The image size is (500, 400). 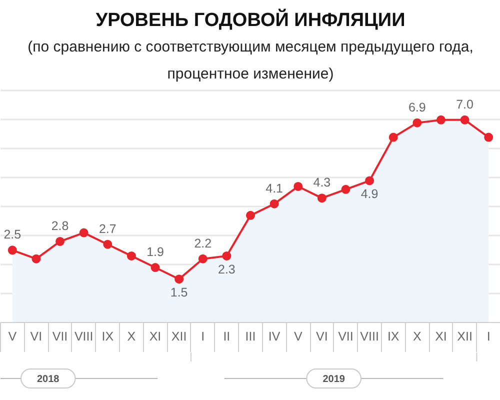 What do you see at coordinates (203, 243) in the screenshot?
I see `data-label: 2.2` at bounding box center [203, 243].